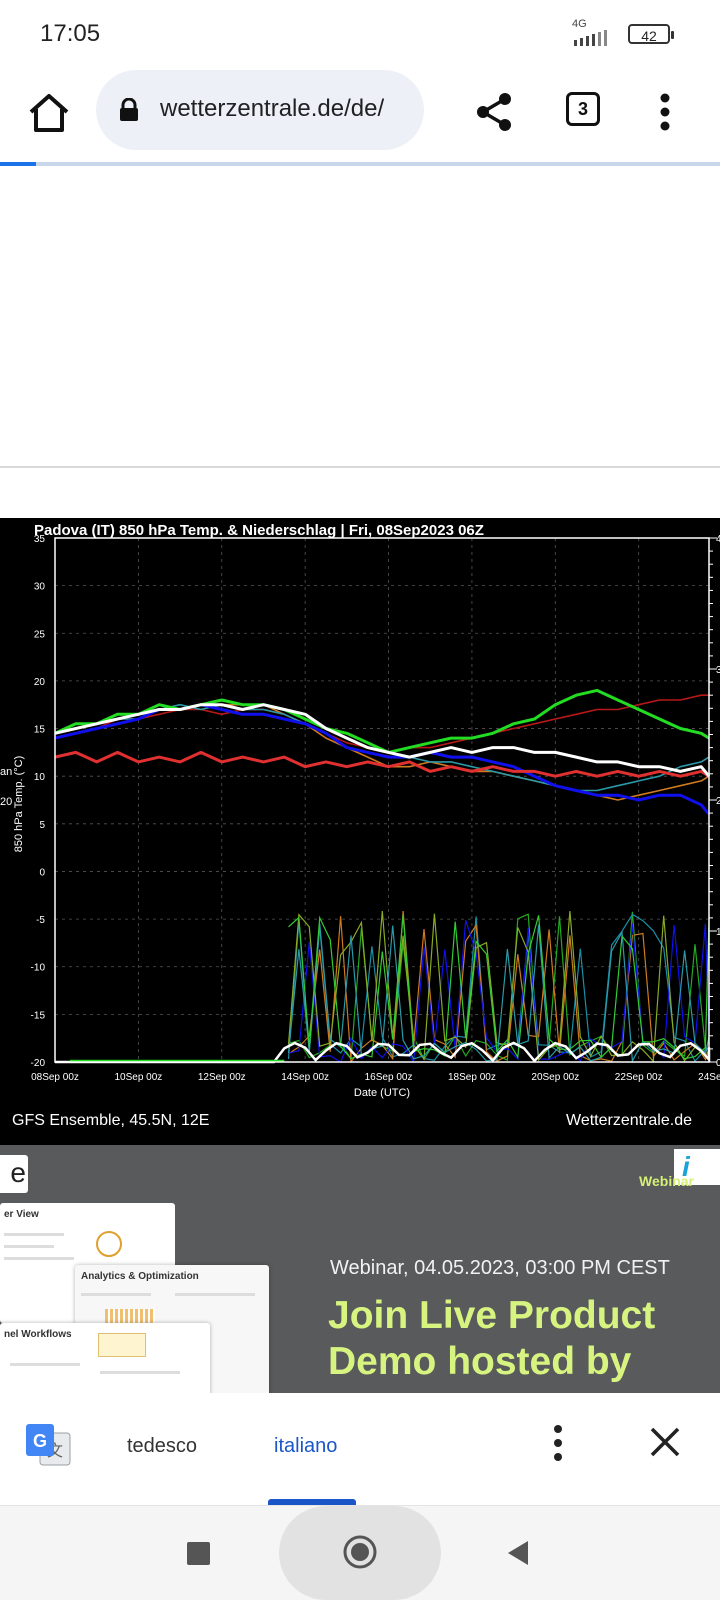  What do you see at coordinates (665, 1442) in the screenshot?
I see `close-icon` at bounding box center [665, 1442].